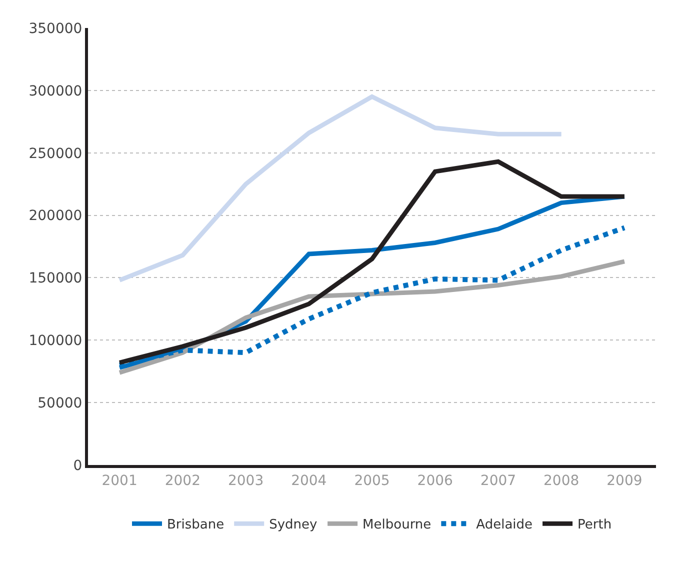 This screenshot has height=569, width=676. Describe the element at coordinates (55, 216) in the screenshot. I see `y-tick-label: 200000` at that location.